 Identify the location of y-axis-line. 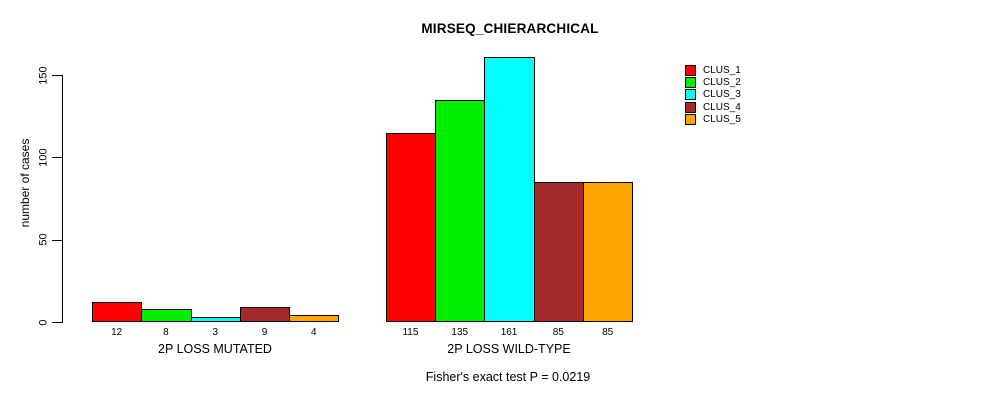
(62, 199).